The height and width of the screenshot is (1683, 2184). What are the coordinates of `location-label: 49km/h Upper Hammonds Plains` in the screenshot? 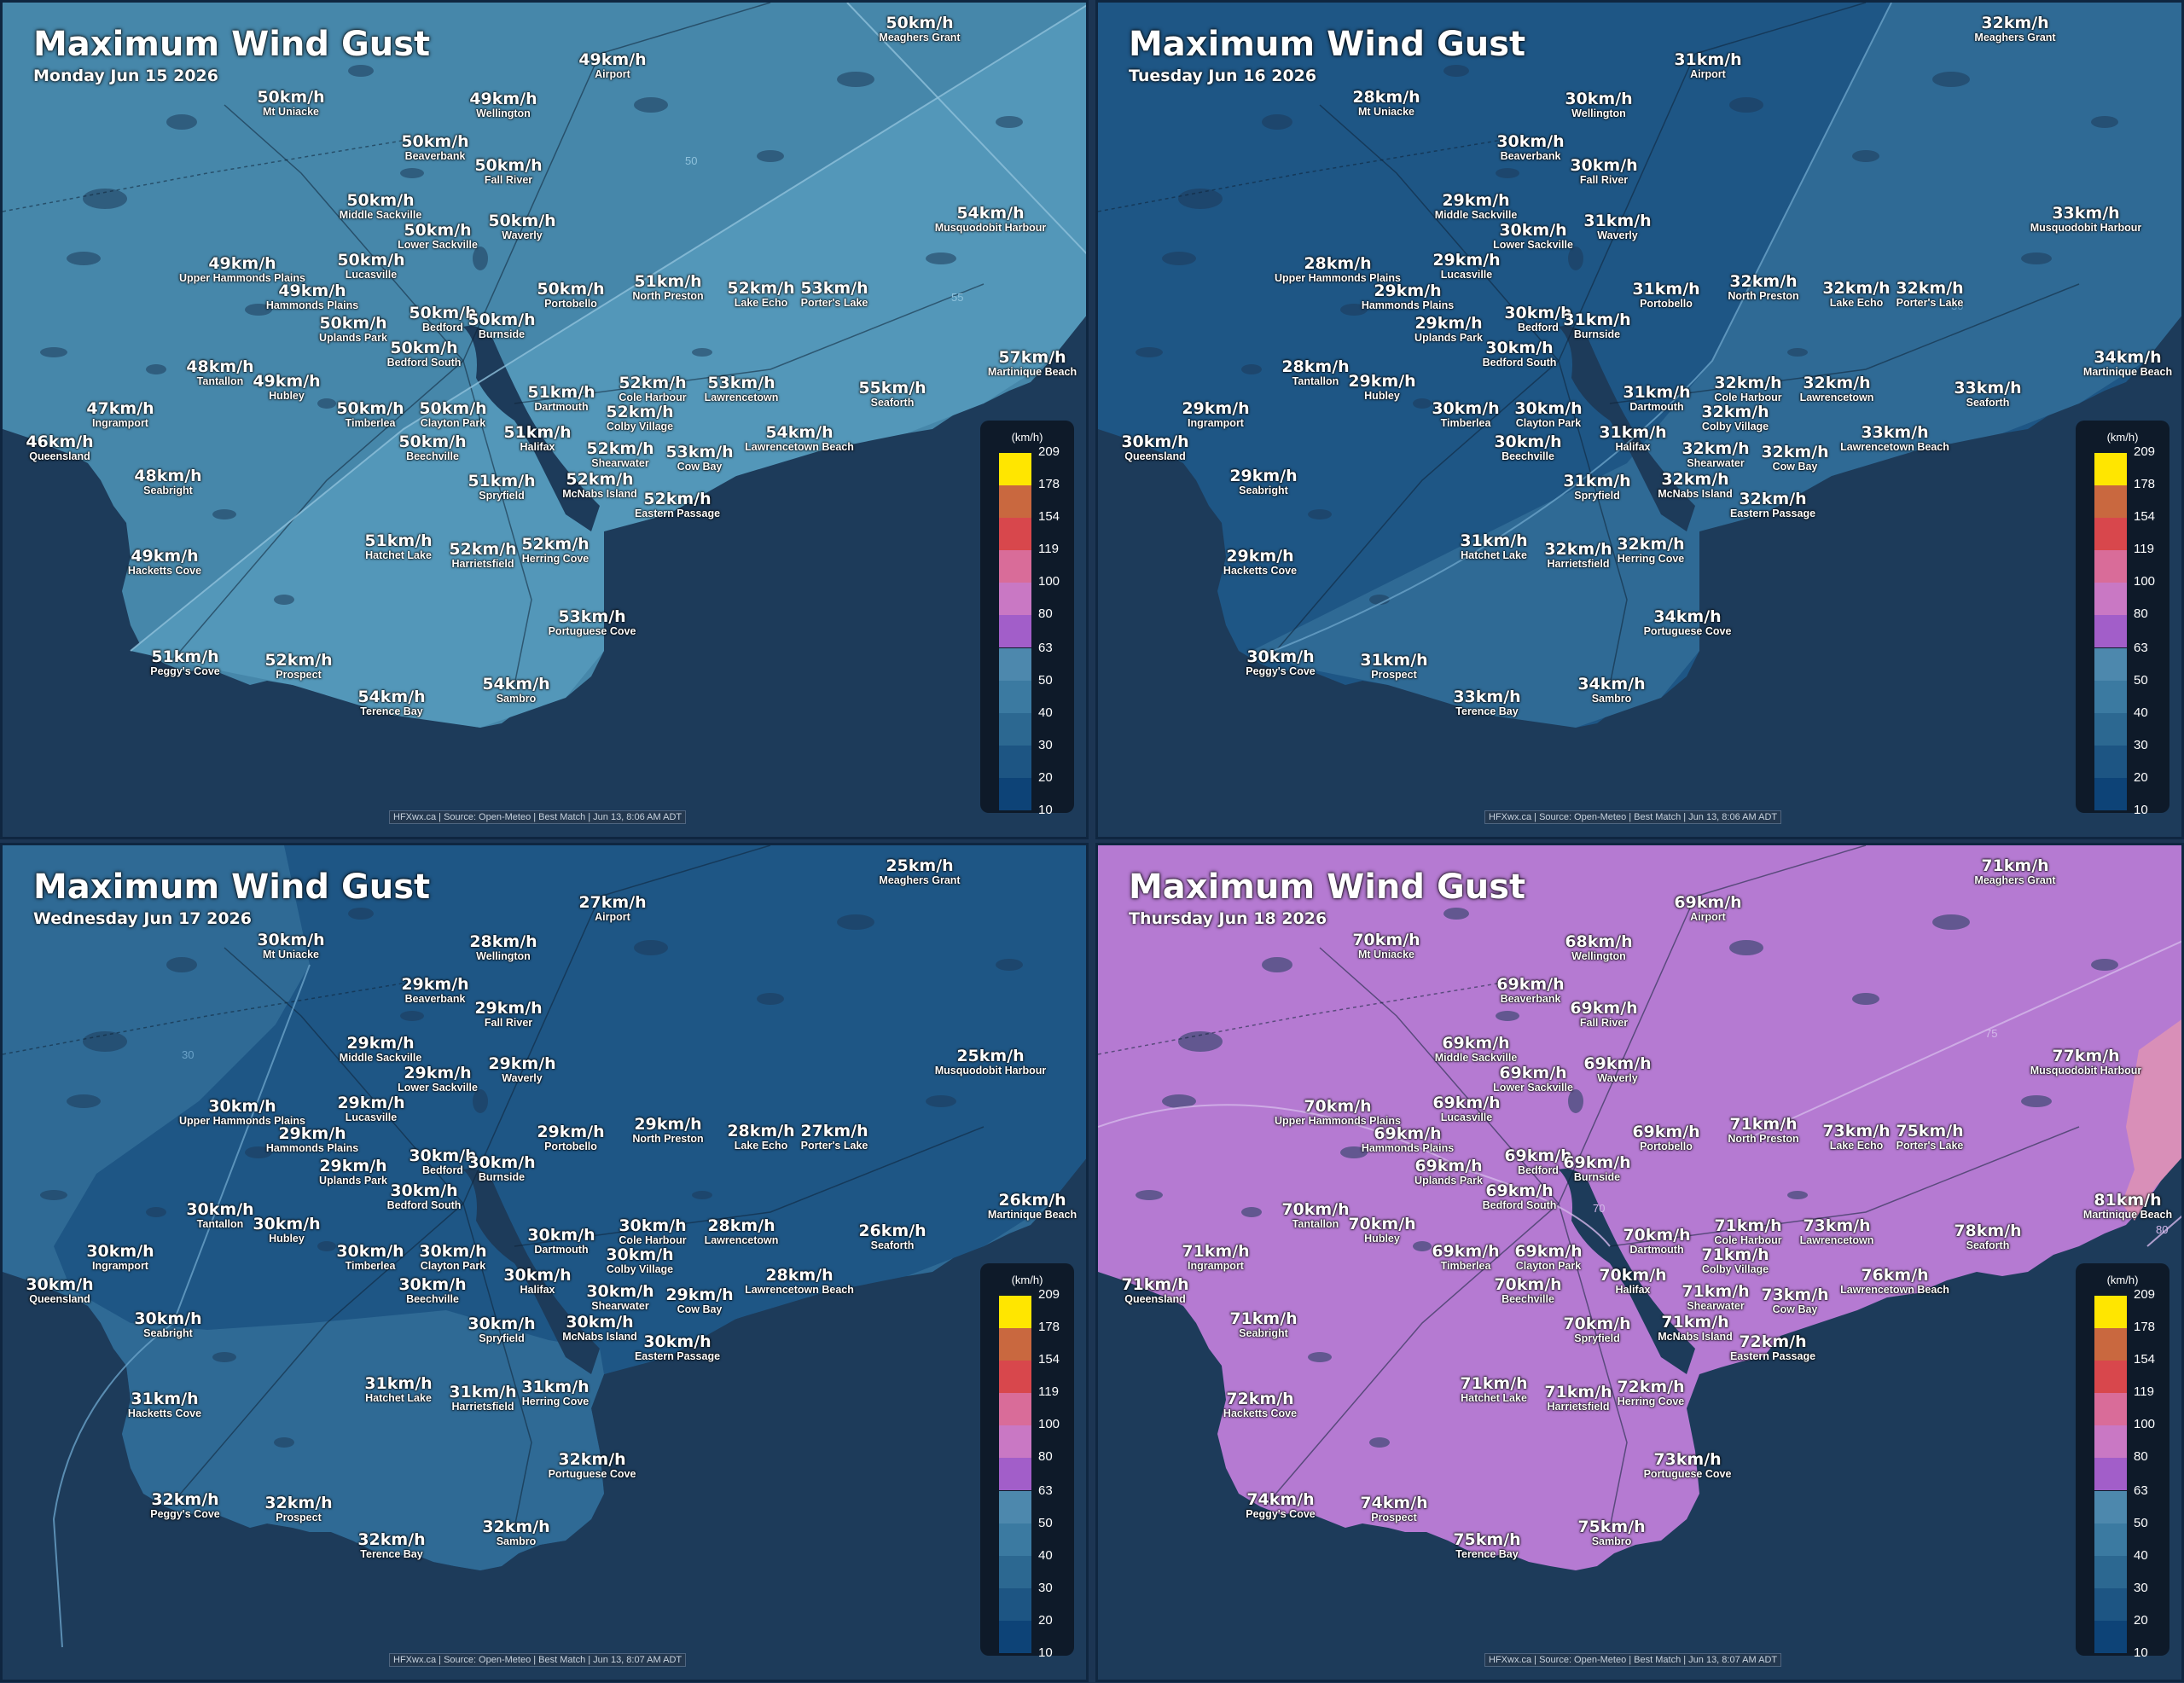 It's located at (242, 270).